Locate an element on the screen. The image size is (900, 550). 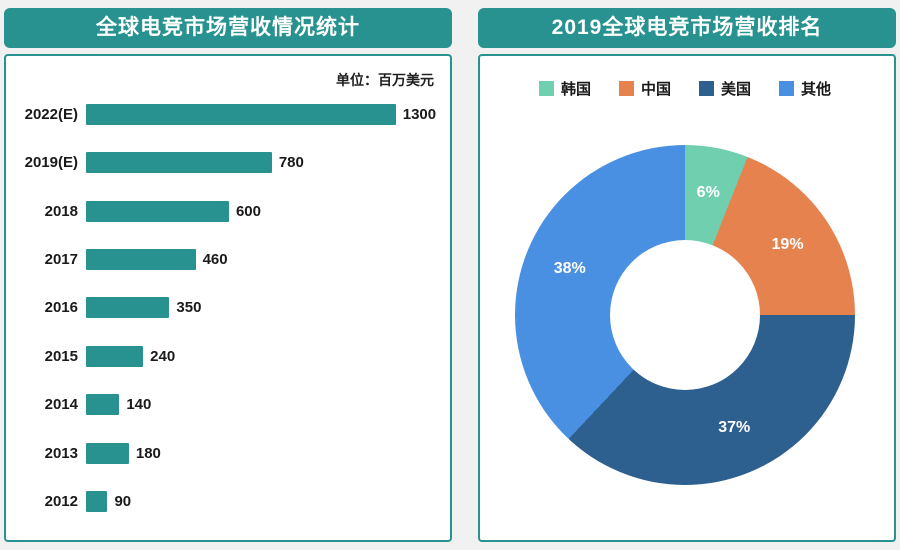
legend-label: 其他 is located at coordinates (816, 89).